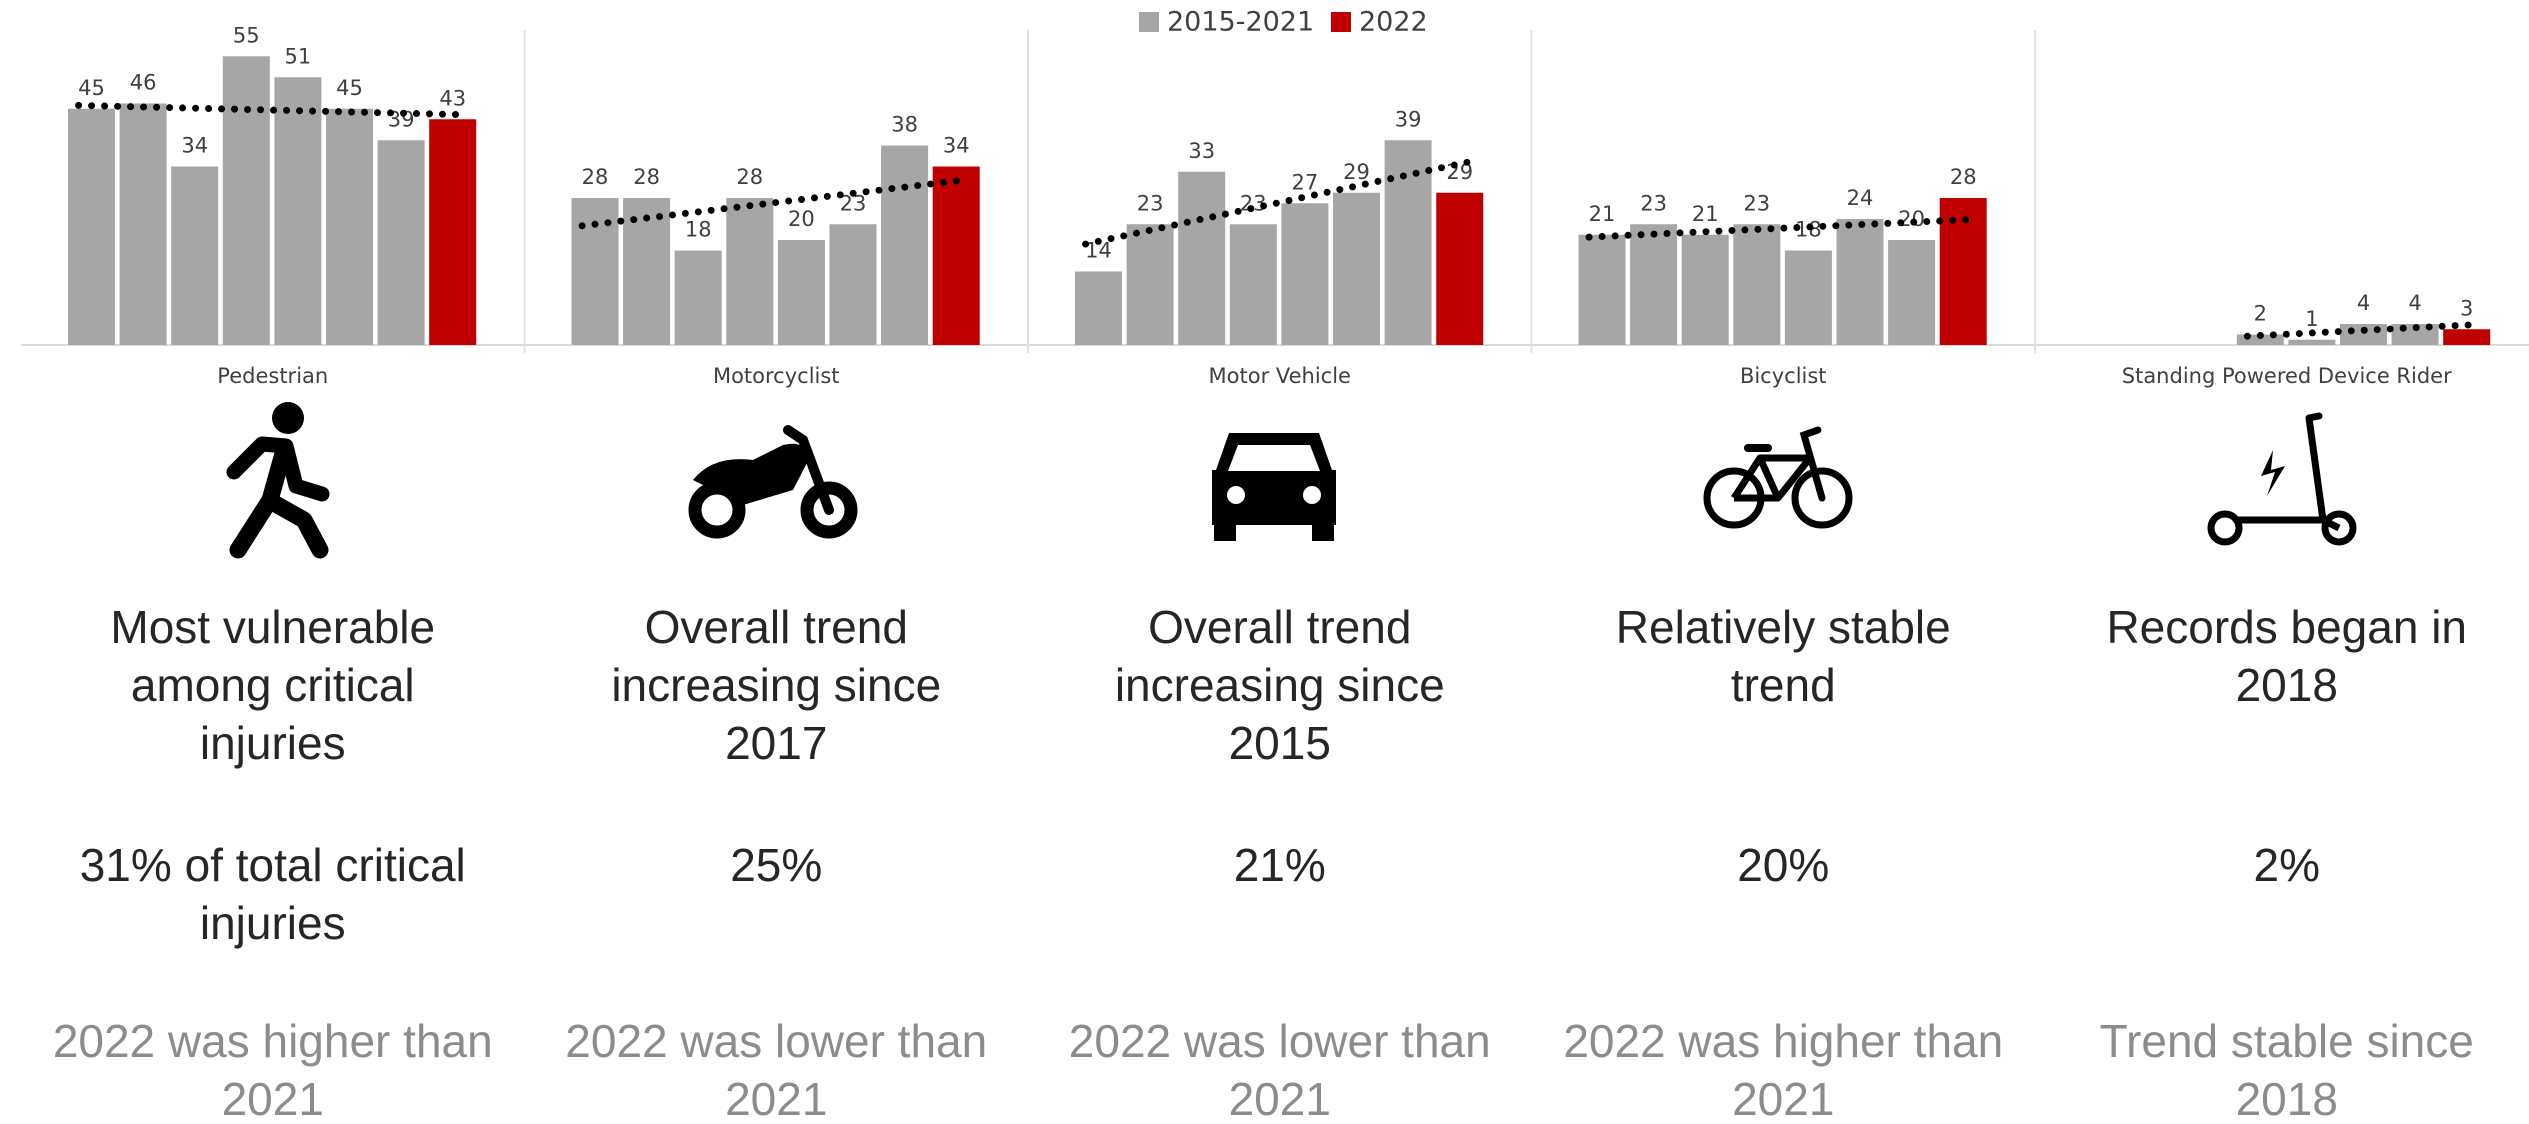  Describe the element at coordinates (904, 125) in the screenshot. I see `data-label: 38` at that location.